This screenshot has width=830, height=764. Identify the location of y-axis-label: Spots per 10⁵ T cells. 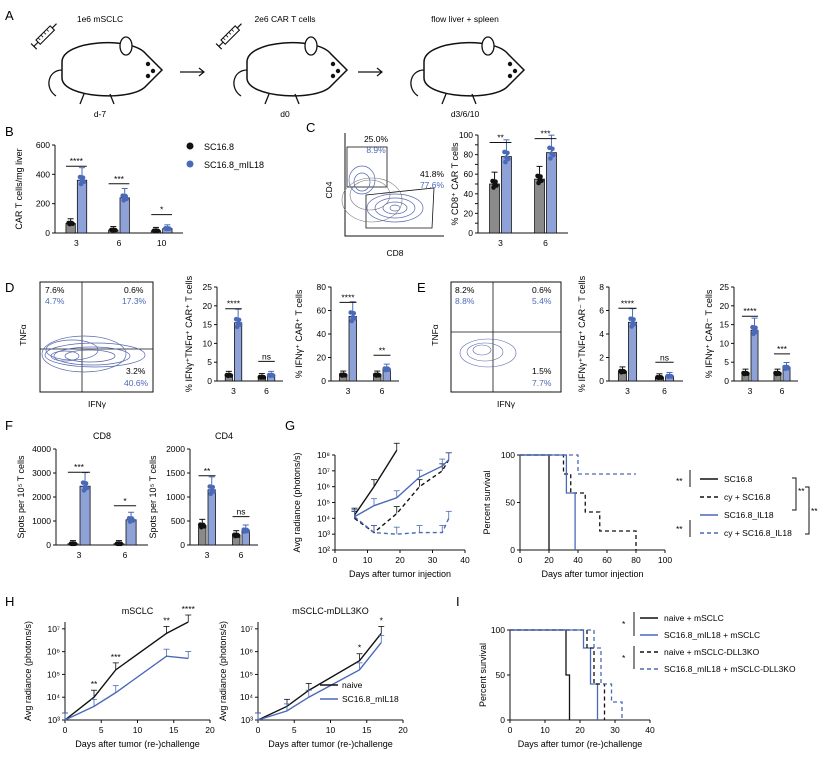
(21, 496).